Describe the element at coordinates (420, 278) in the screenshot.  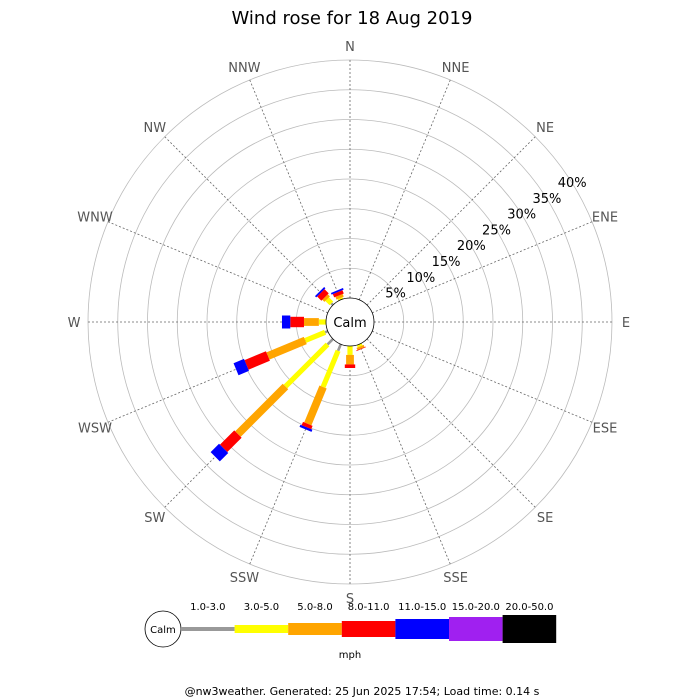
I see `ring-label-10%: 10%` at that location.